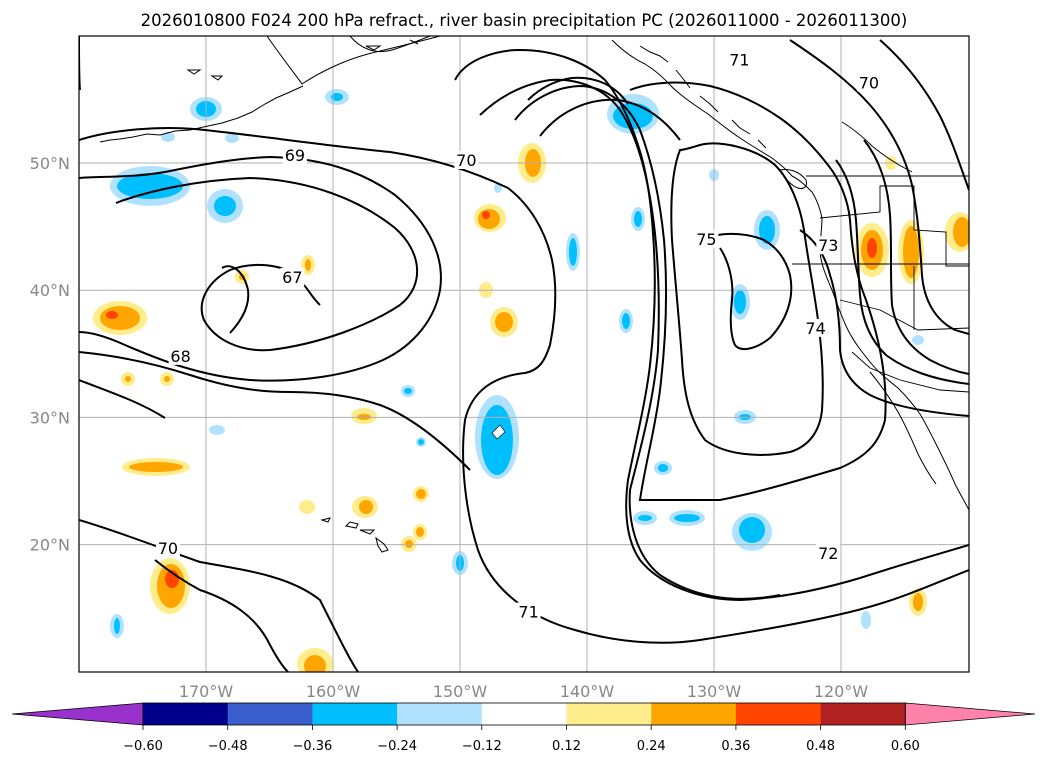  I want to click on colorbar-tick-label: 0.24, so click(651, 746).